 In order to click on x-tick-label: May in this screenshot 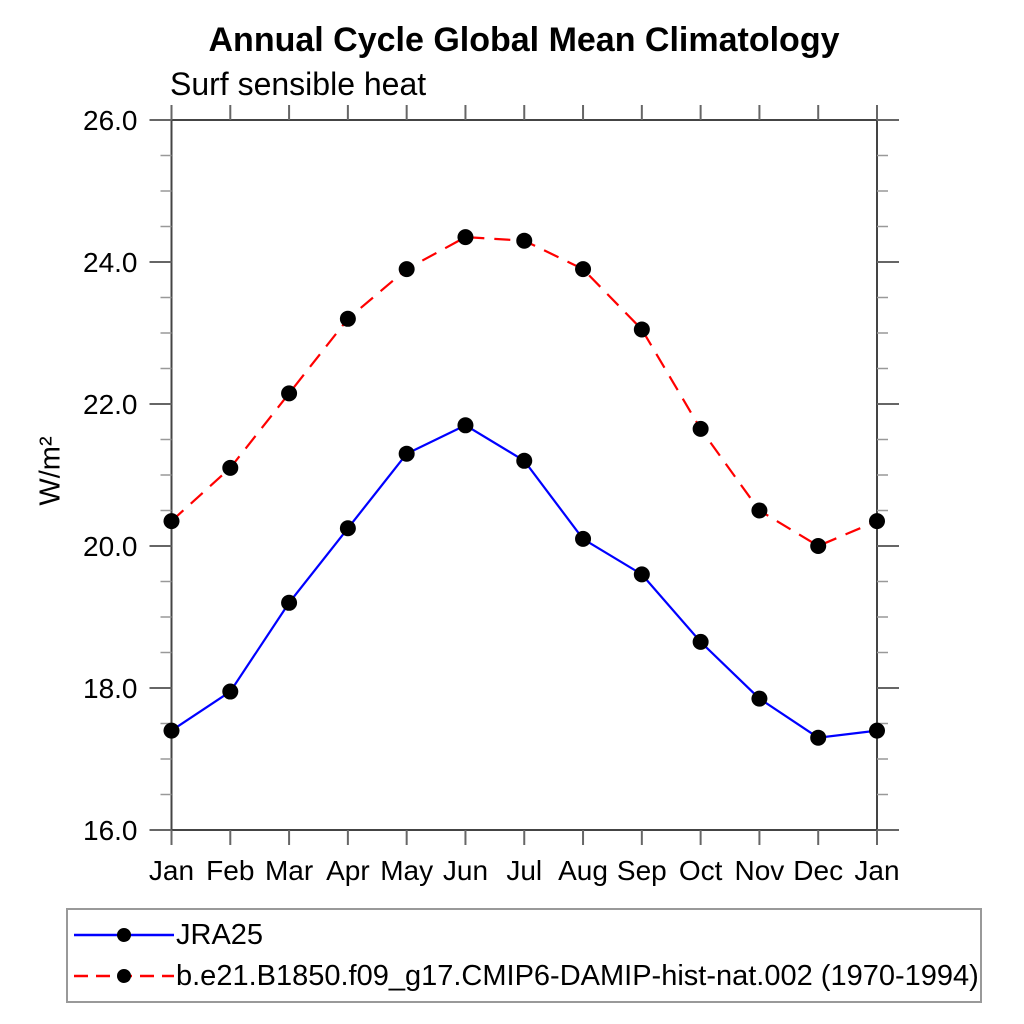, I will do `click(406, 870)`.